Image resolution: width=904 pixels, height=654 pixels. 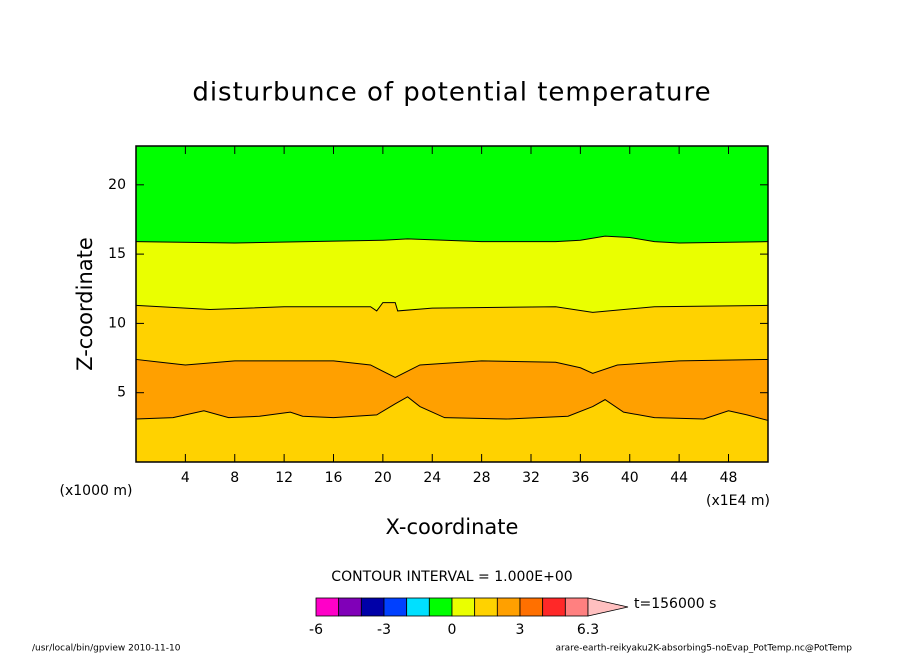 I want to click on x-tick-label: 40, so click(x=630, y=478).